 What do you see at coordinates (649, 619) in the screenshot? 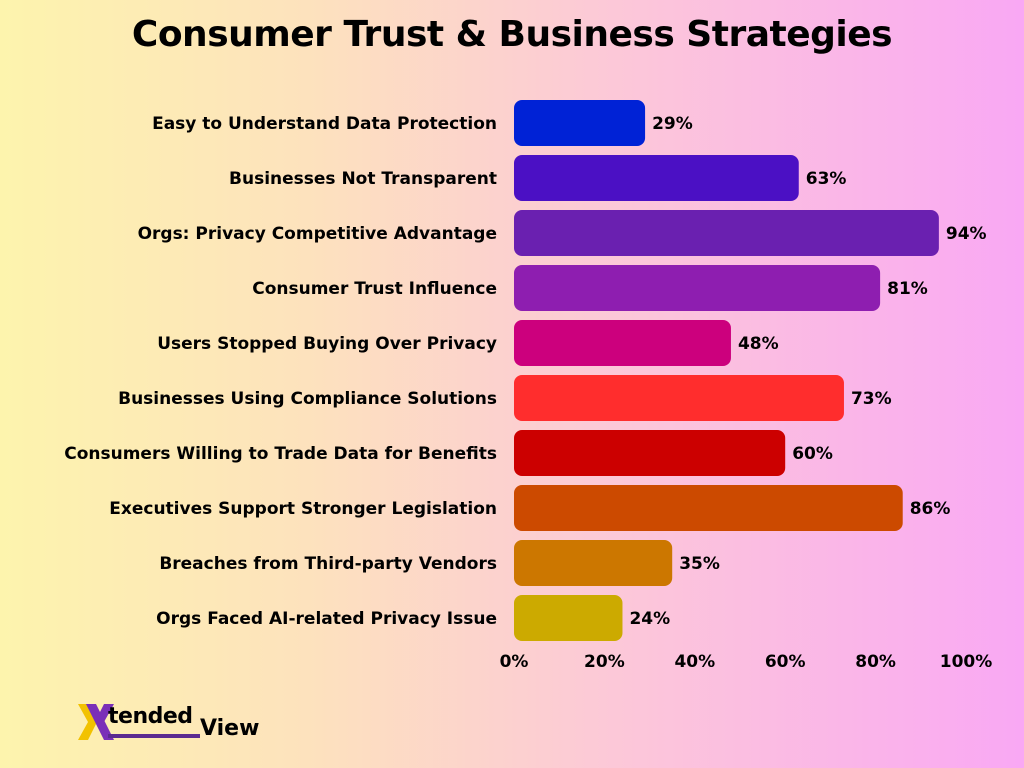
I see `value-label: 24%` at bounding box center [649, 619].